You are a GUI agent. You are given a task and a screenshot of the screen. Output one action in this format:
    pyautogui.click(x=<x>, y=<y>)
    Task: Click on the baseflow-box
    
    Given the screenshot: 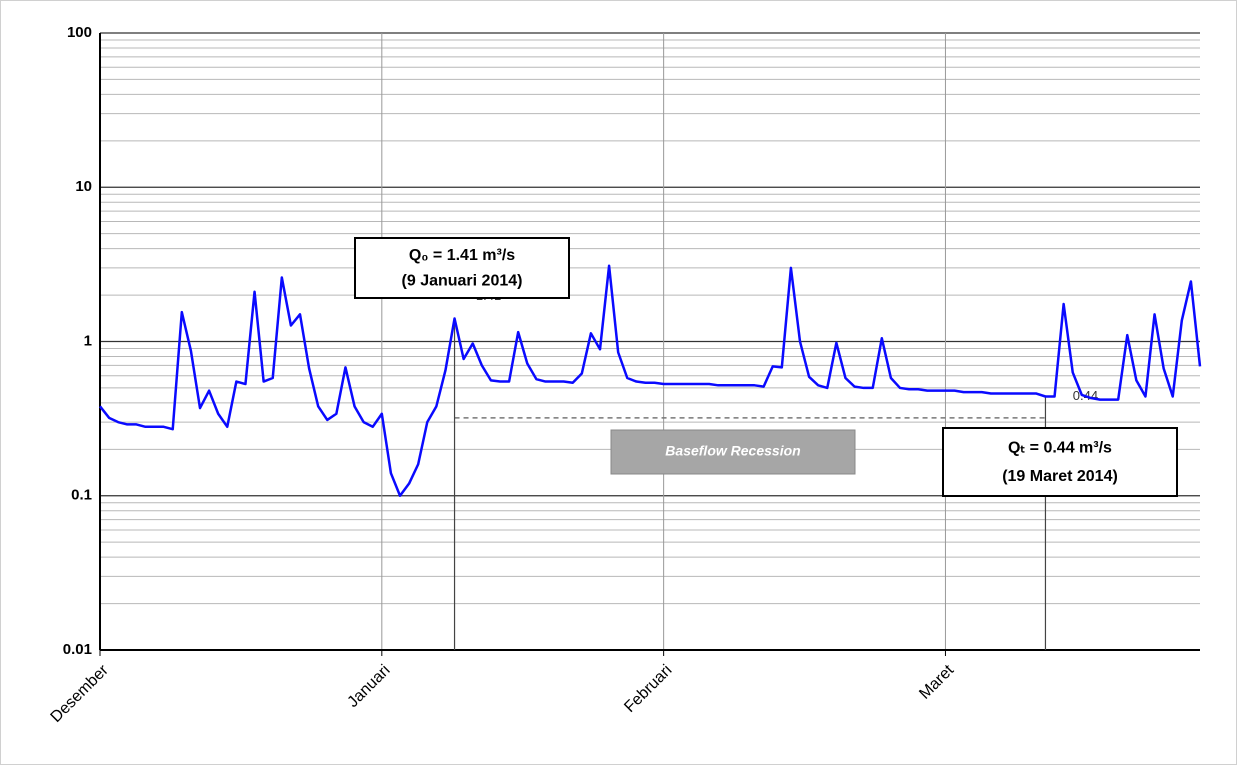 What is the action you would take?
    pyautogui.click(x=733, y=452)
    